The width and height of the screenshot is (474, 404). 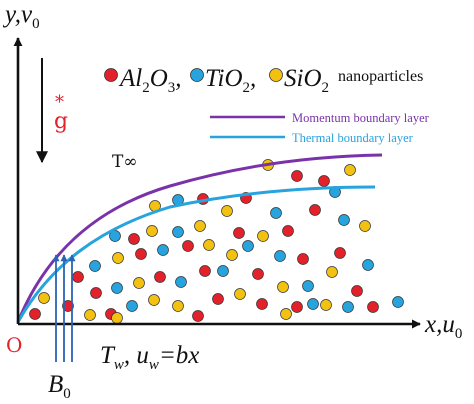 What do you see at coordinates (59, 102) in the screenshot?
I see `gravity-star: *` at bounding box center [59, 102].